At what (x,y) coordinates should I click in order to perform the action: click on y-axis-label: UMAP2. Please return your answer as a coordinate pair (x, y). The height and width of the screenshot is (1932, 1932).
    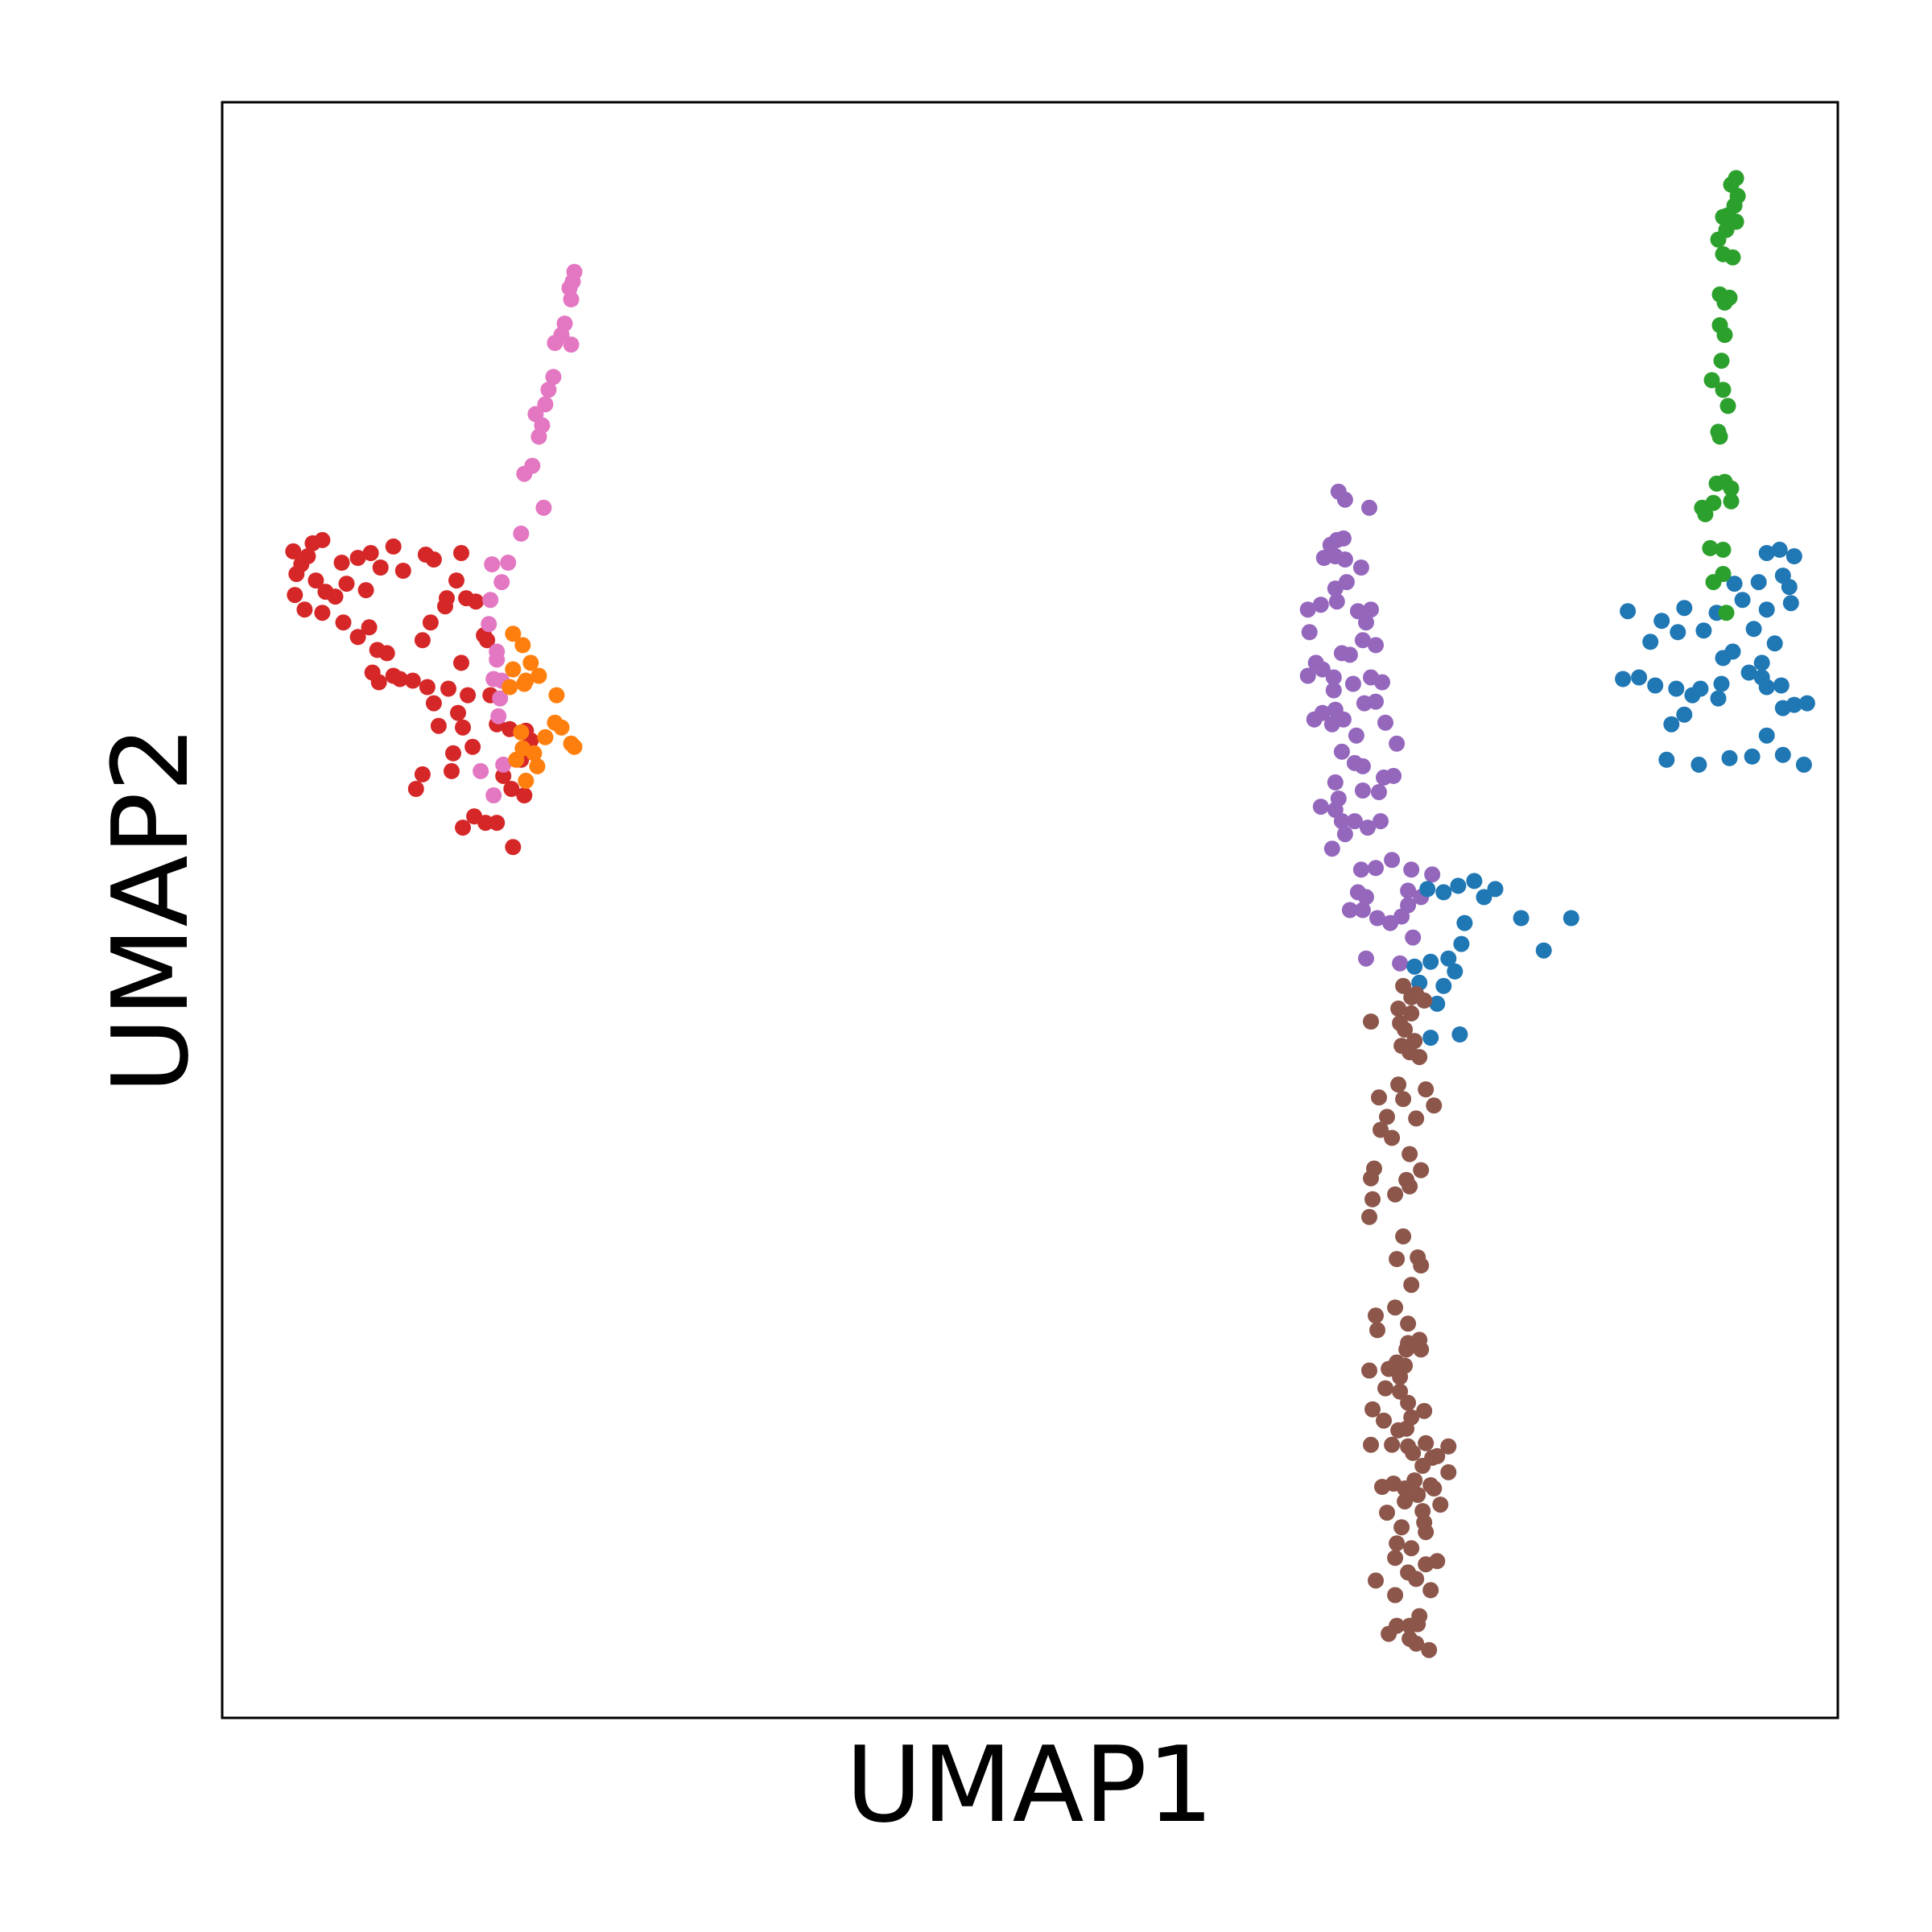
    Looking at the image, I should click on (150, 909).